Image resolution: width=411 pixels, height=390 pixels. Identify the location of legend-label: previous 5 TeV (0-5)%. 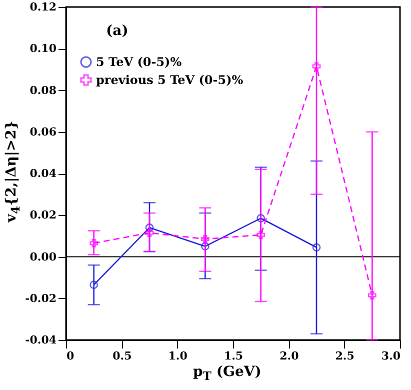
(170, 80).